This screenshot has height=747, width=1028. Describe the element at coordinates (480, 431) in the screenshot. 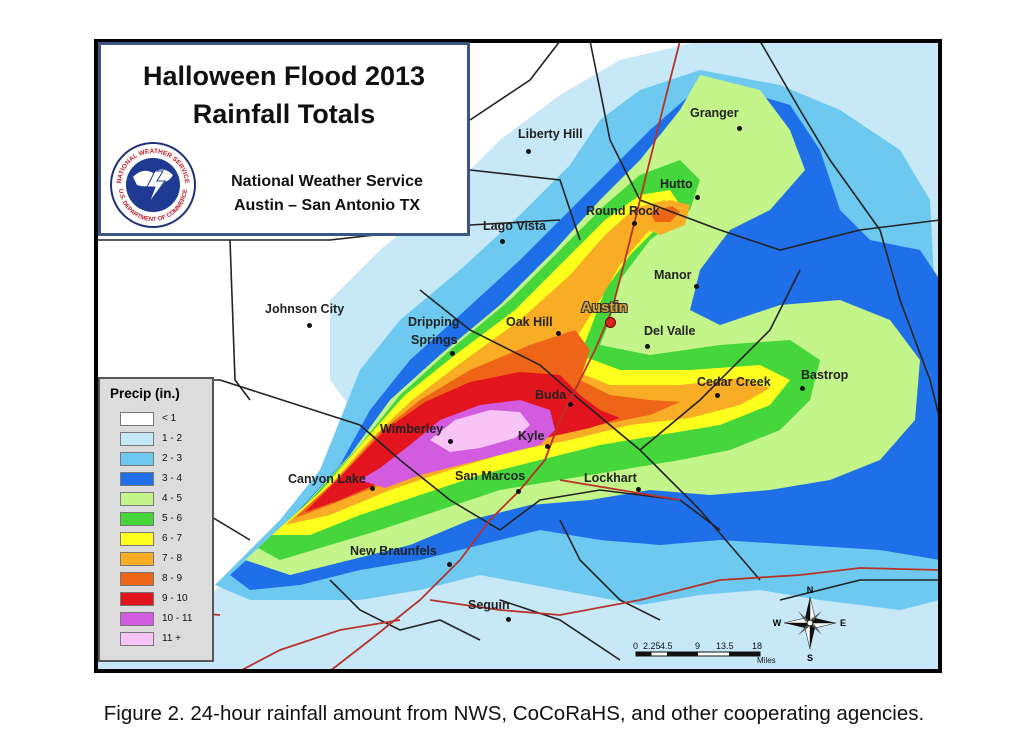

I see `precip-11-plus-zone` at that location.